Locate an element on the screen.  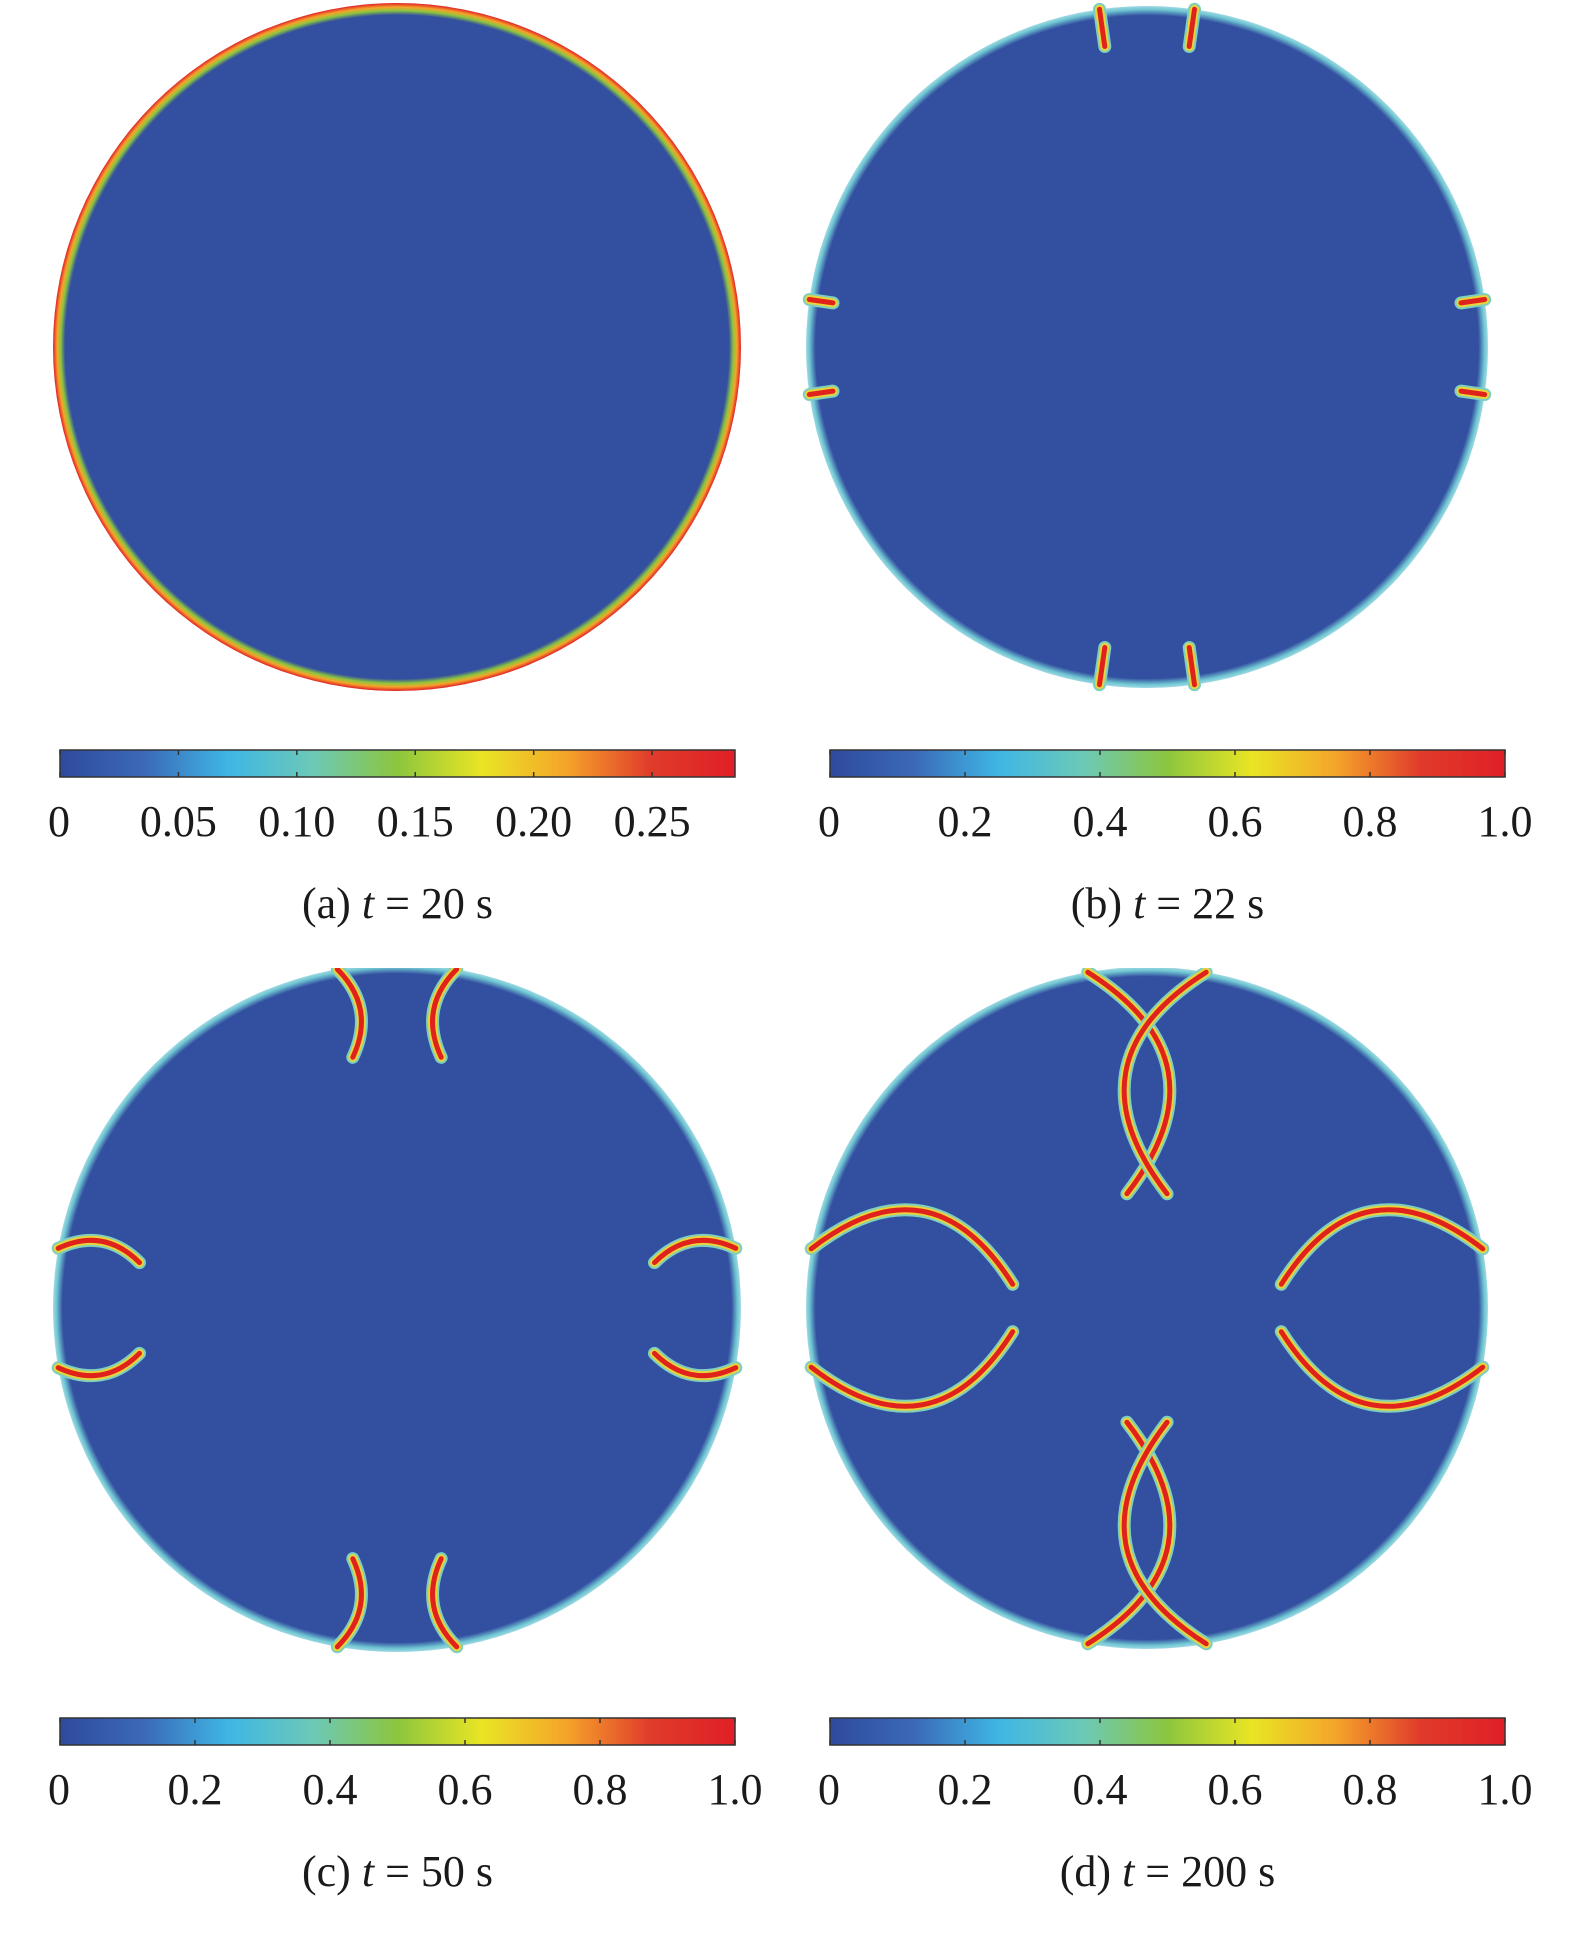
colorbar-tick-label: 0.25 is located at coordinates (652, 821).